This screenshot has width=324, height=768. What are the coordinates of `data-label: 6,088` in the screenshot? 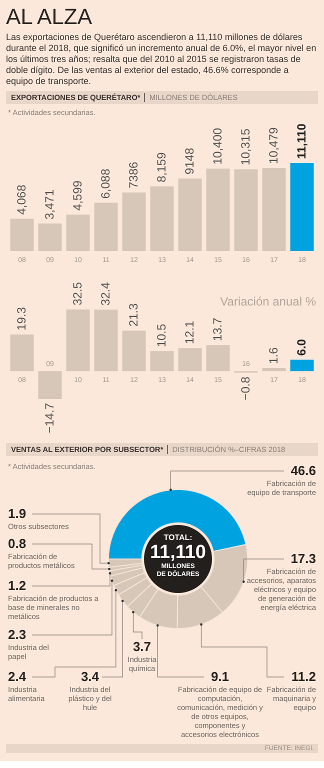 It's located at (105, 183).